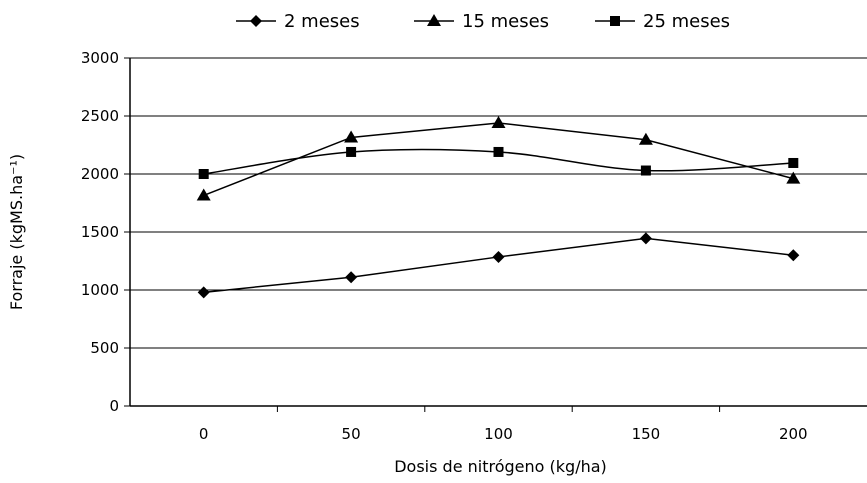  I want to click on y-tick-label: 3000, so click(100, 58).